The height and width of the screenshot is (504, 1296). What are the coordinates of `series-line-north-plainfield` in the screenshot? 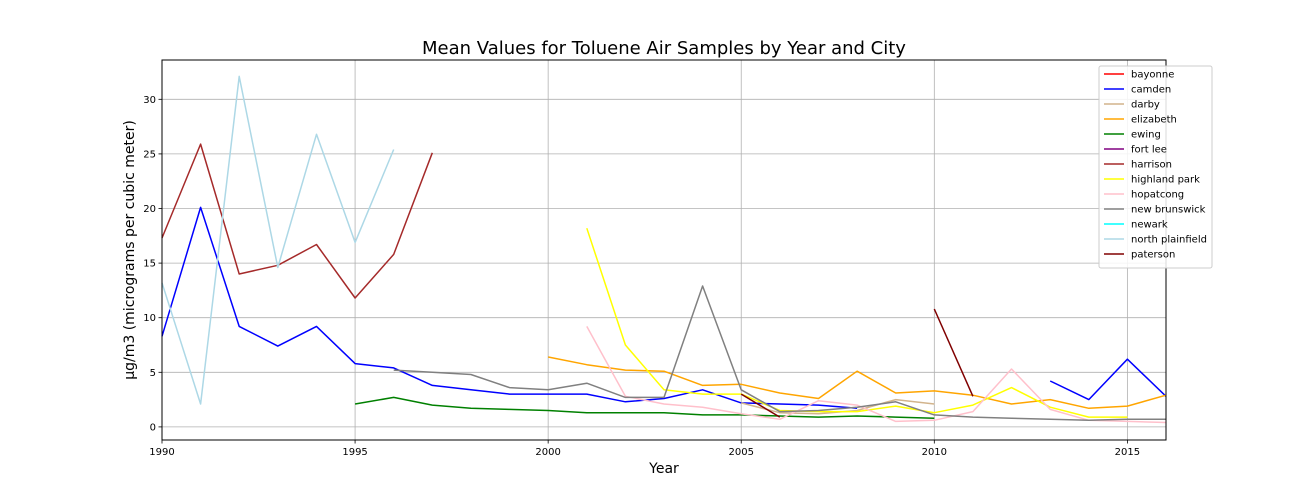 It's located at (278, 240).